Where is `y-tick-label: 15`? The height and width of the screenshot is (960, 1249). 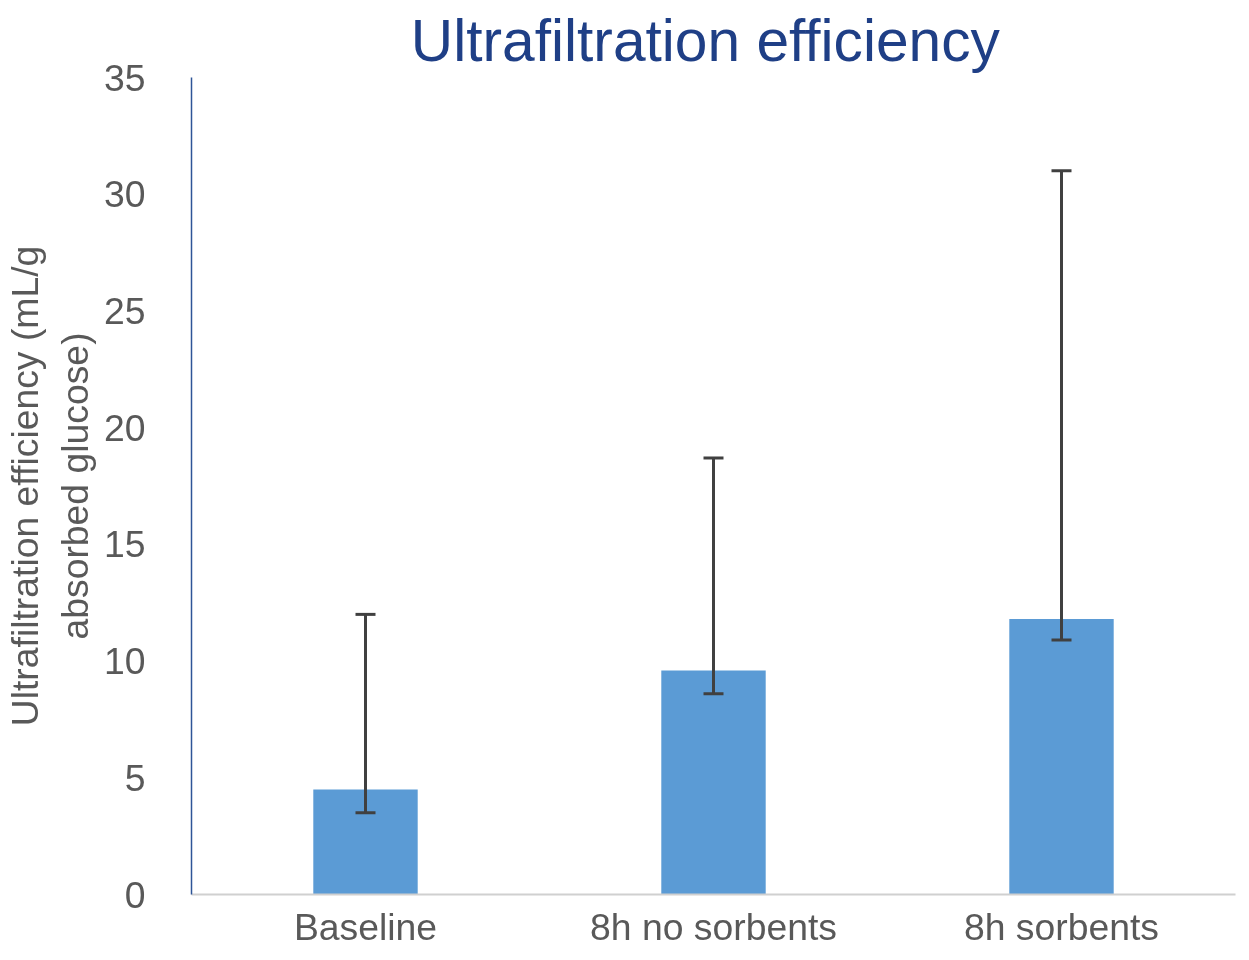 y-tick-label: 15 is located at coordinates (124, 544).